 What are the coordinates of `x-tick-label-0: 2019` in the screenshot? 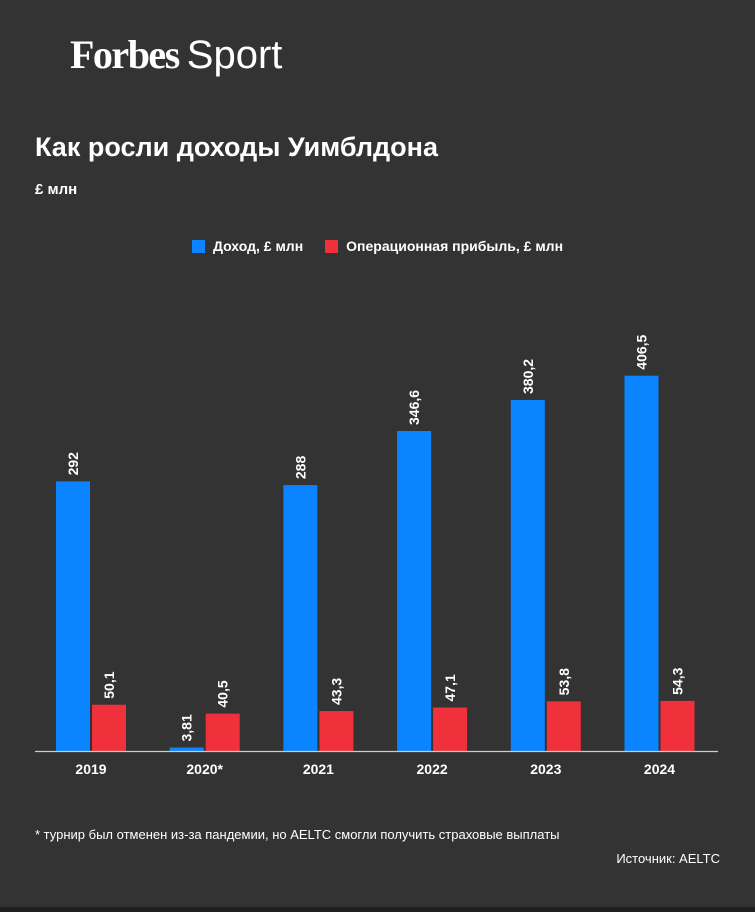 It's located at (90, 769).